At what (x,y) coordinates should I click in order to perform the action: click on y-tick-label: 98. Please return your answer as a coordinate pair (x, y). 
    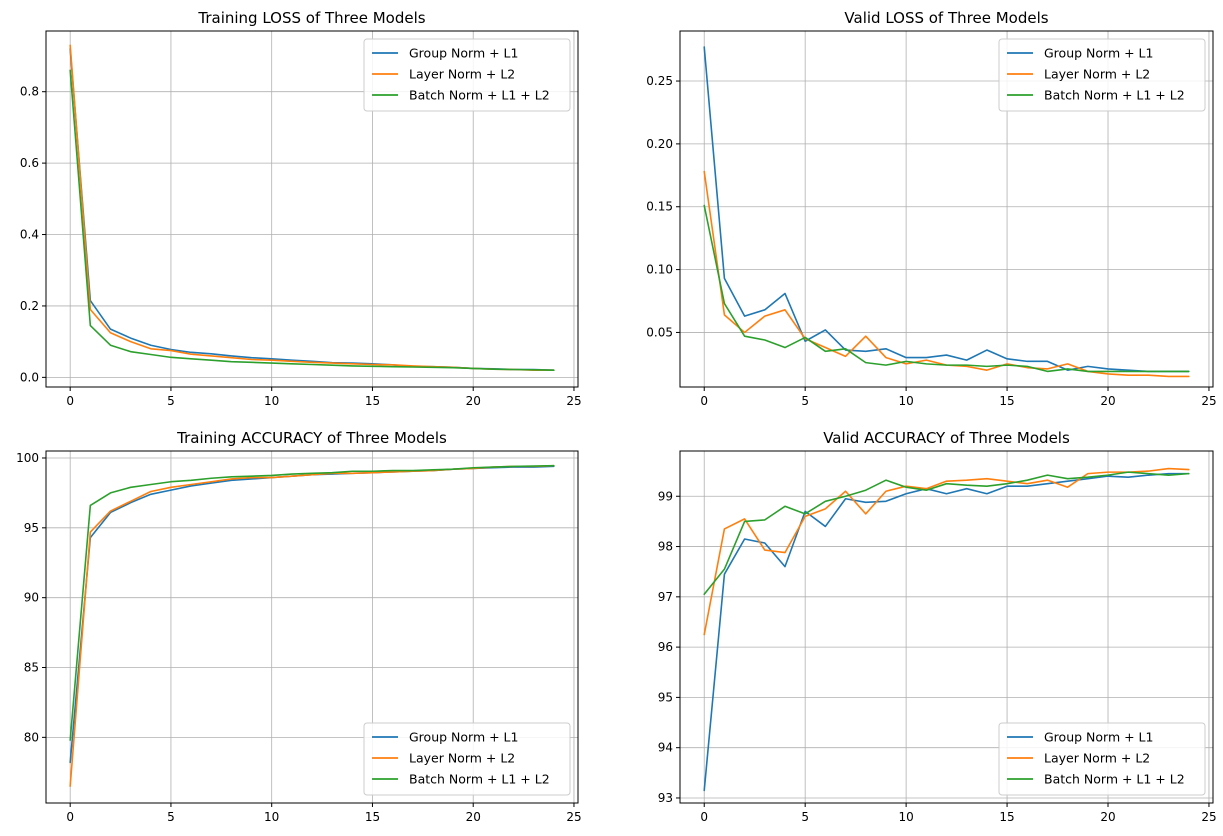
    Looking at the image, I should click on (665, 547).